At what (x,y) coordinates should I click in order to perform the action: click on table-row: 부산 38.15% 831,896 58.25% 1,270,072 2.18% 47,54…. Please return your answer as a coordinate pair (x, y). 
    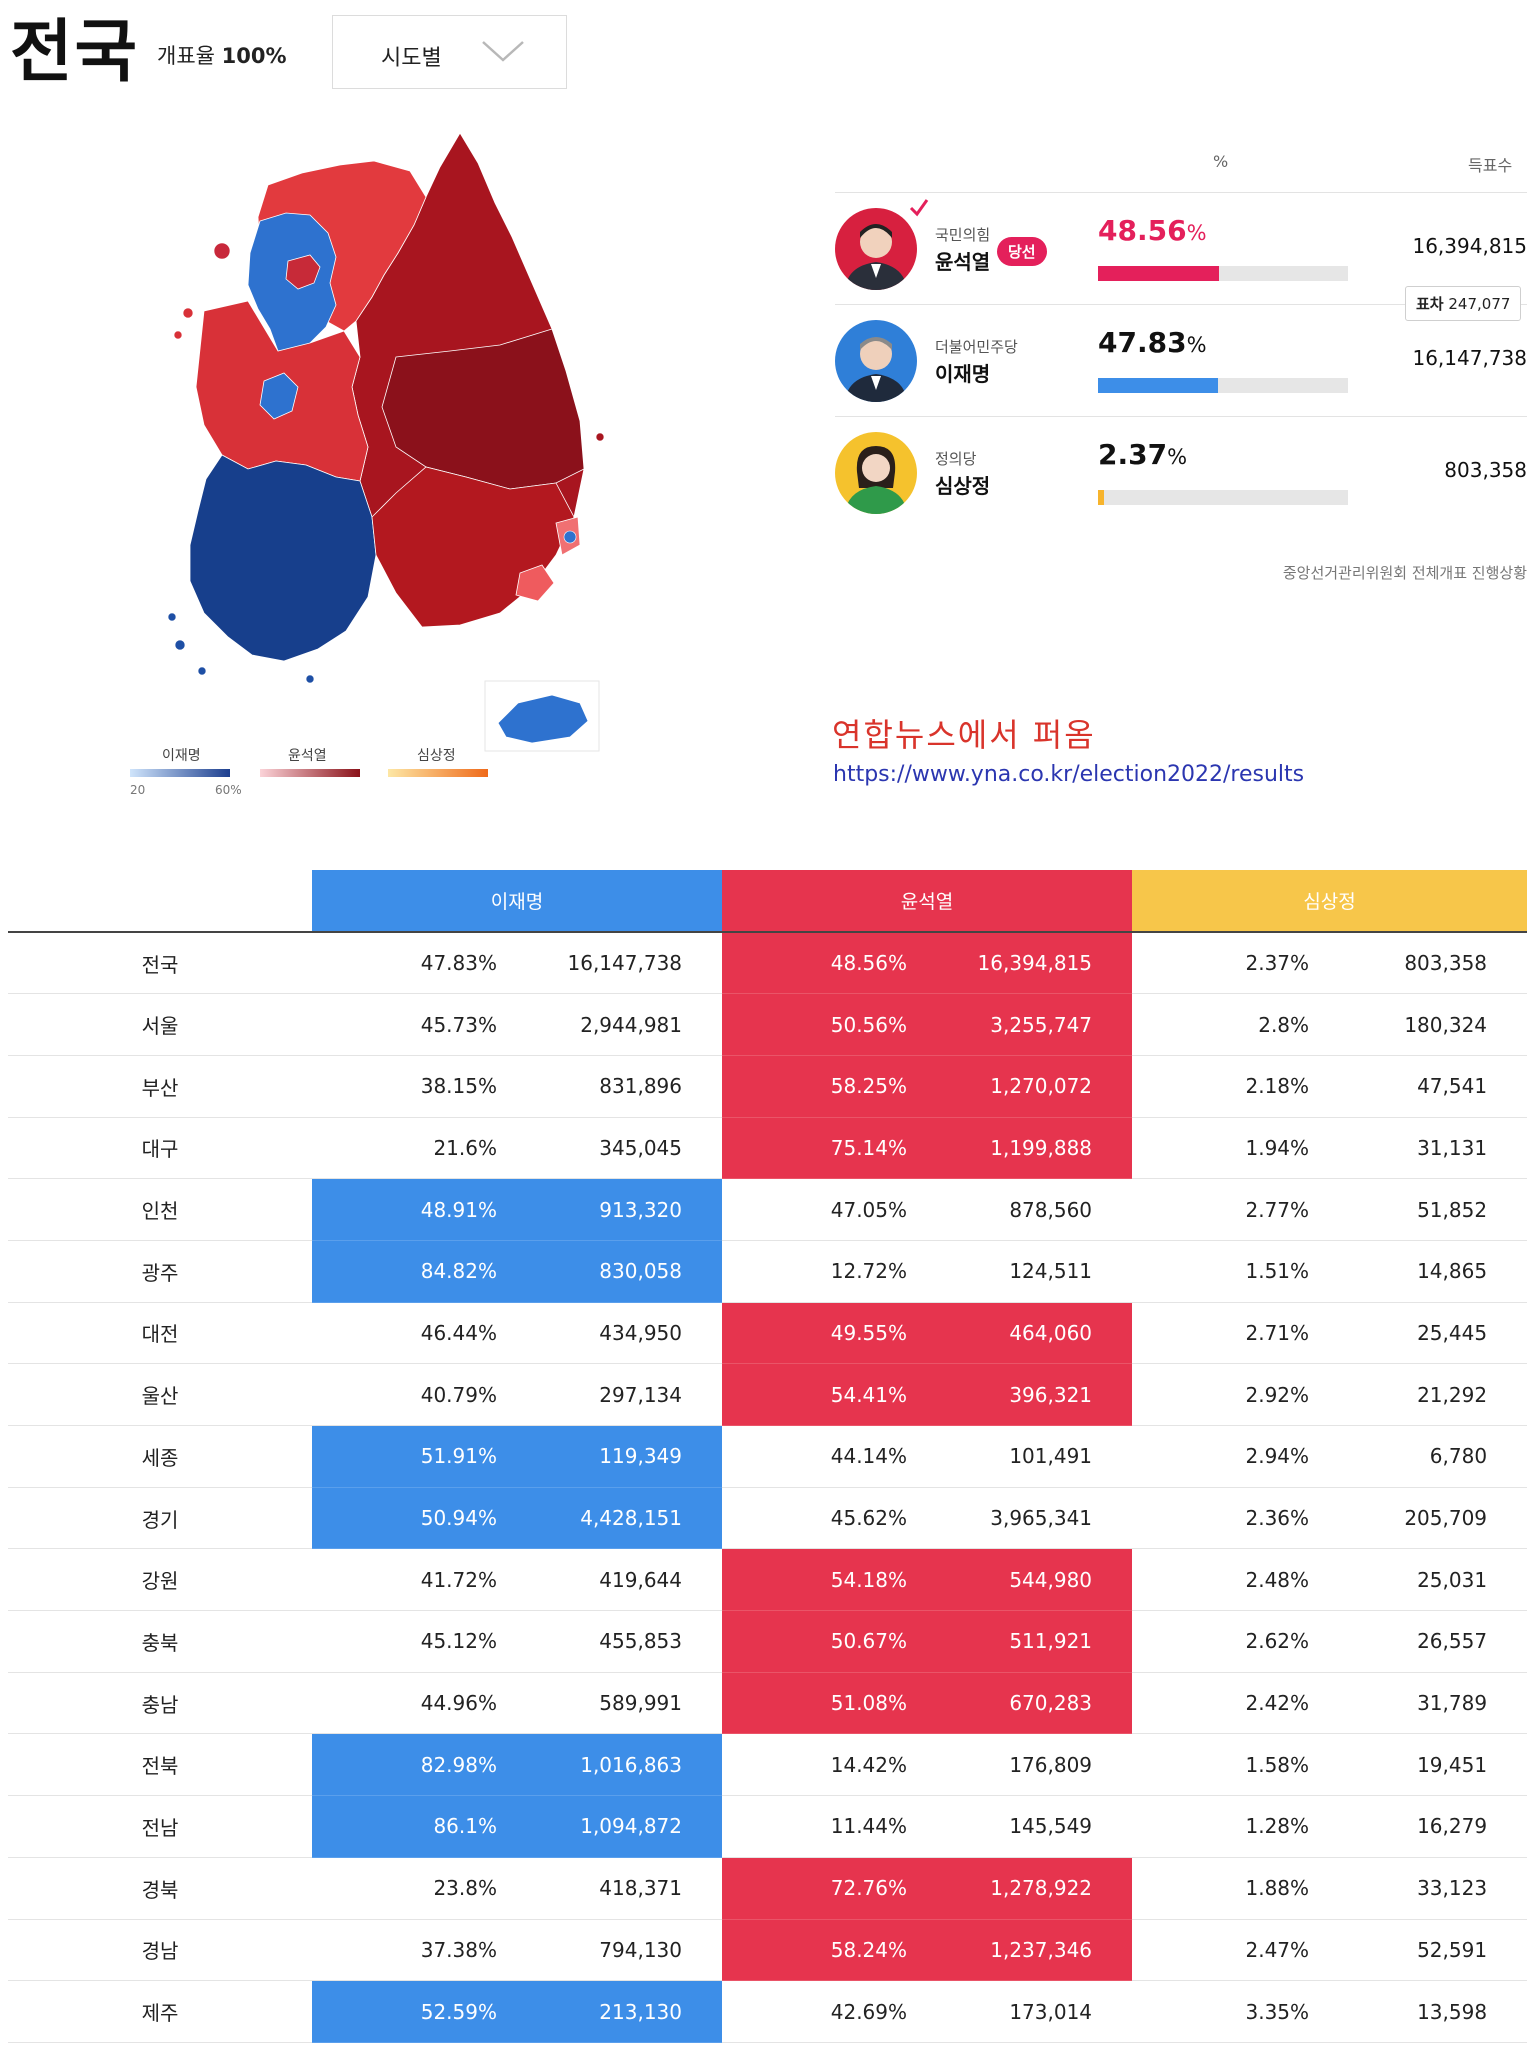
    Looking at the image, I should click on (768, 1086).